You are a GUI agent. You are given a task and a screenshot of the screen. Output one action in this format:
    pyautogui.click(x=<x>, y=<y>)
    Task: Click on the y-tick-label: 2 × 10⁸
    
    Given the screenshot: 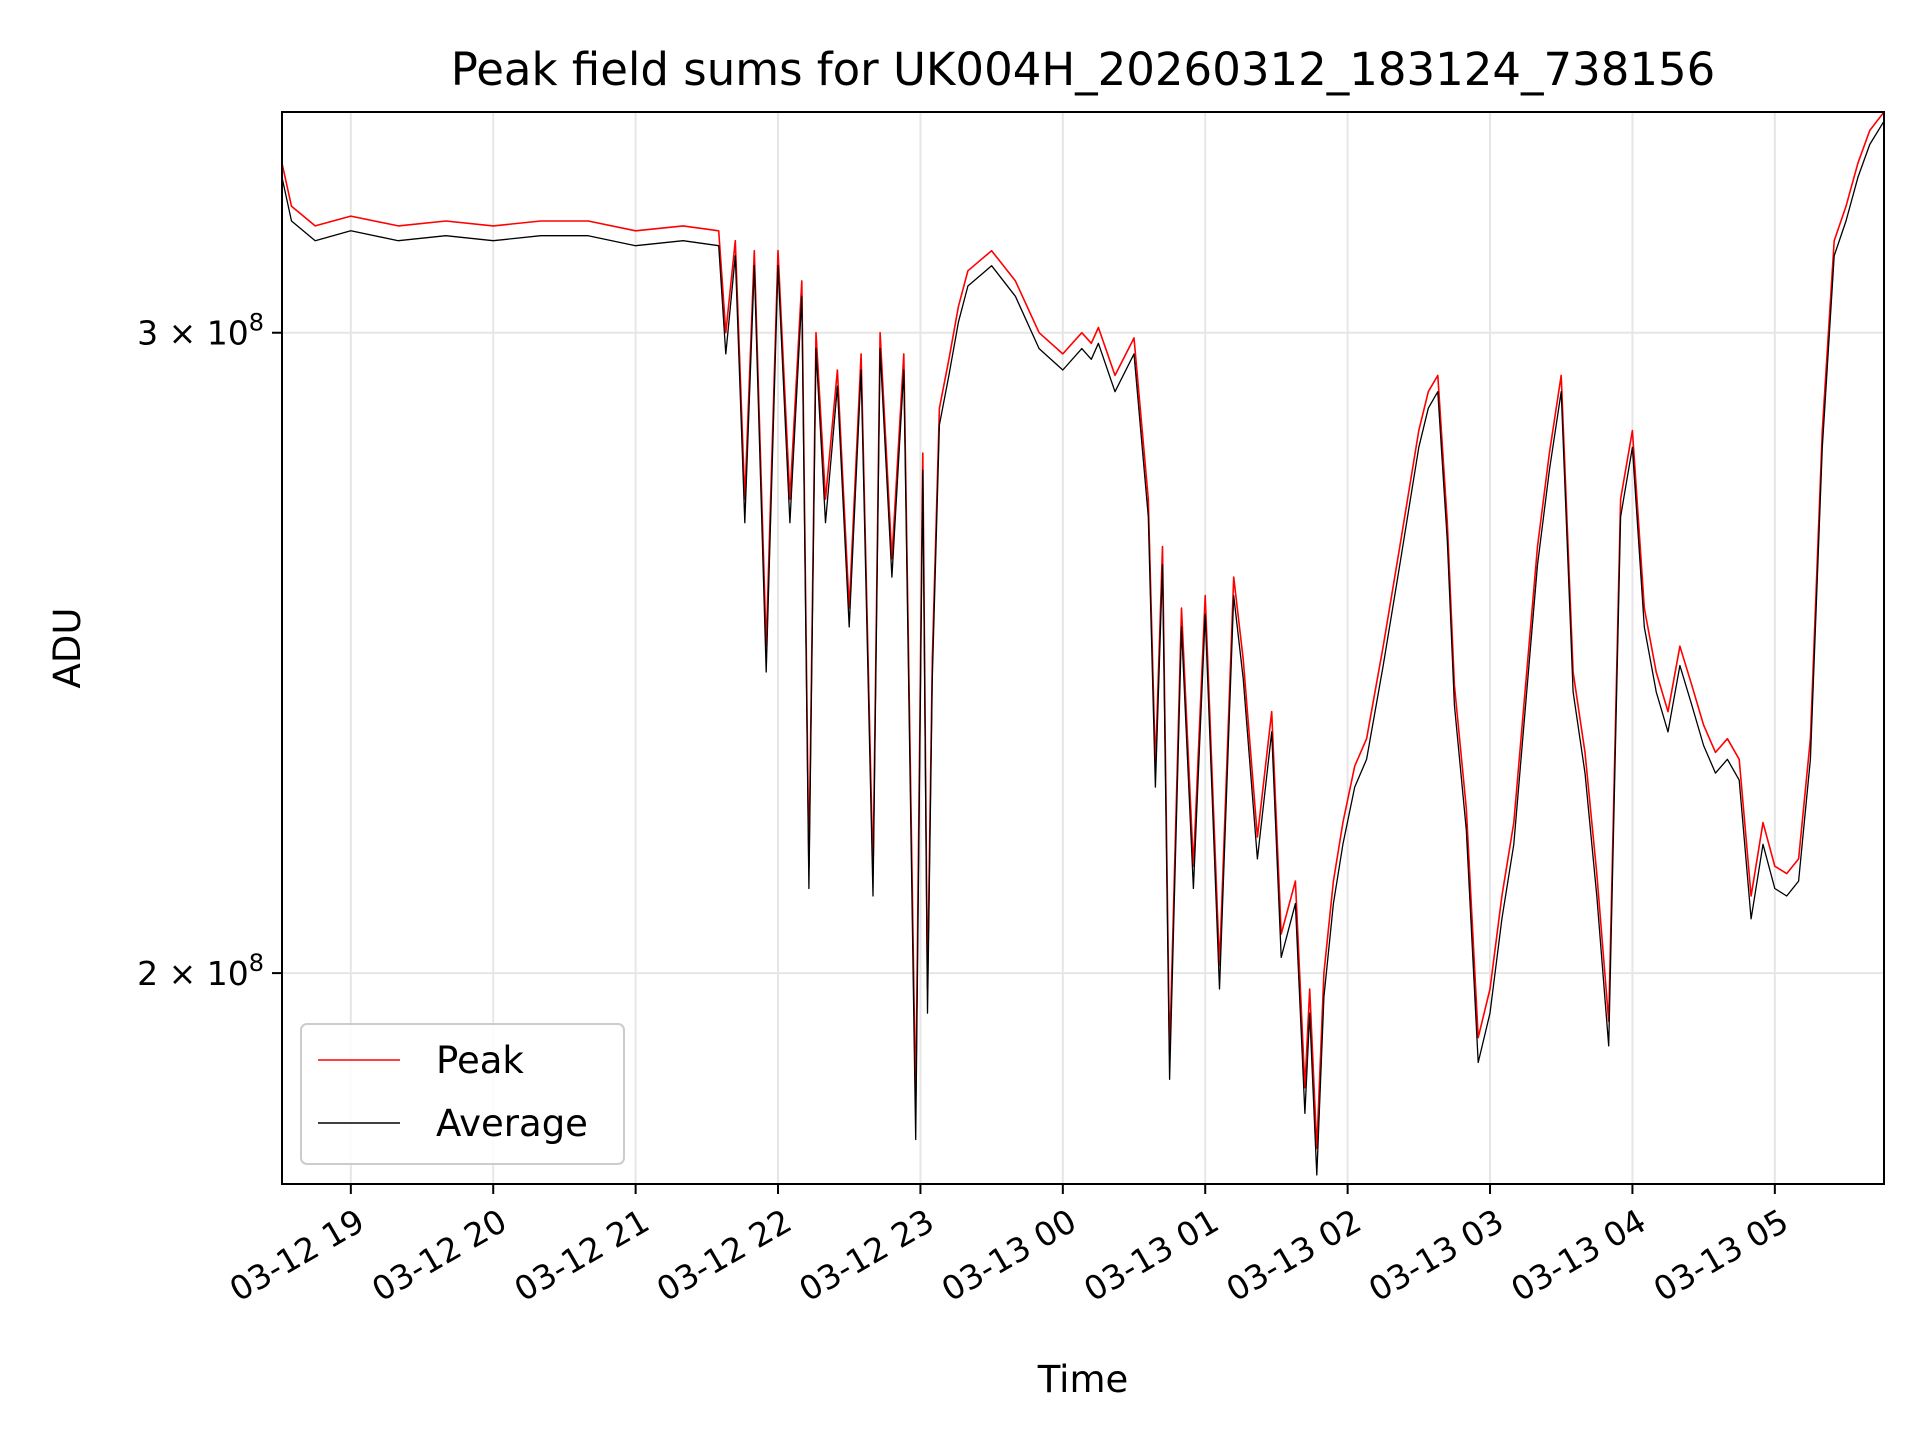 What is the action you would take?
    pyautogui.click(x=200, y=971)
    